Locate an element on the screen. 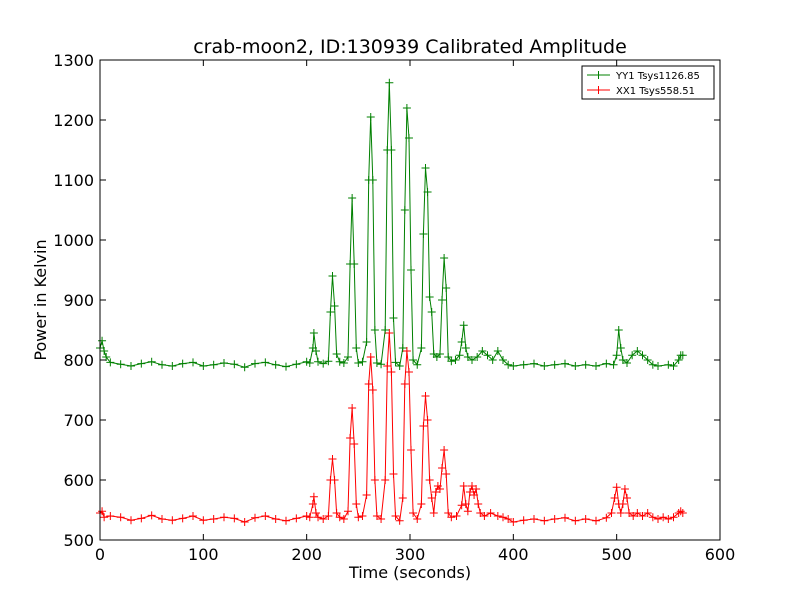 The image size is (800, 600). legend-marker is located at coordinates (598, 75).